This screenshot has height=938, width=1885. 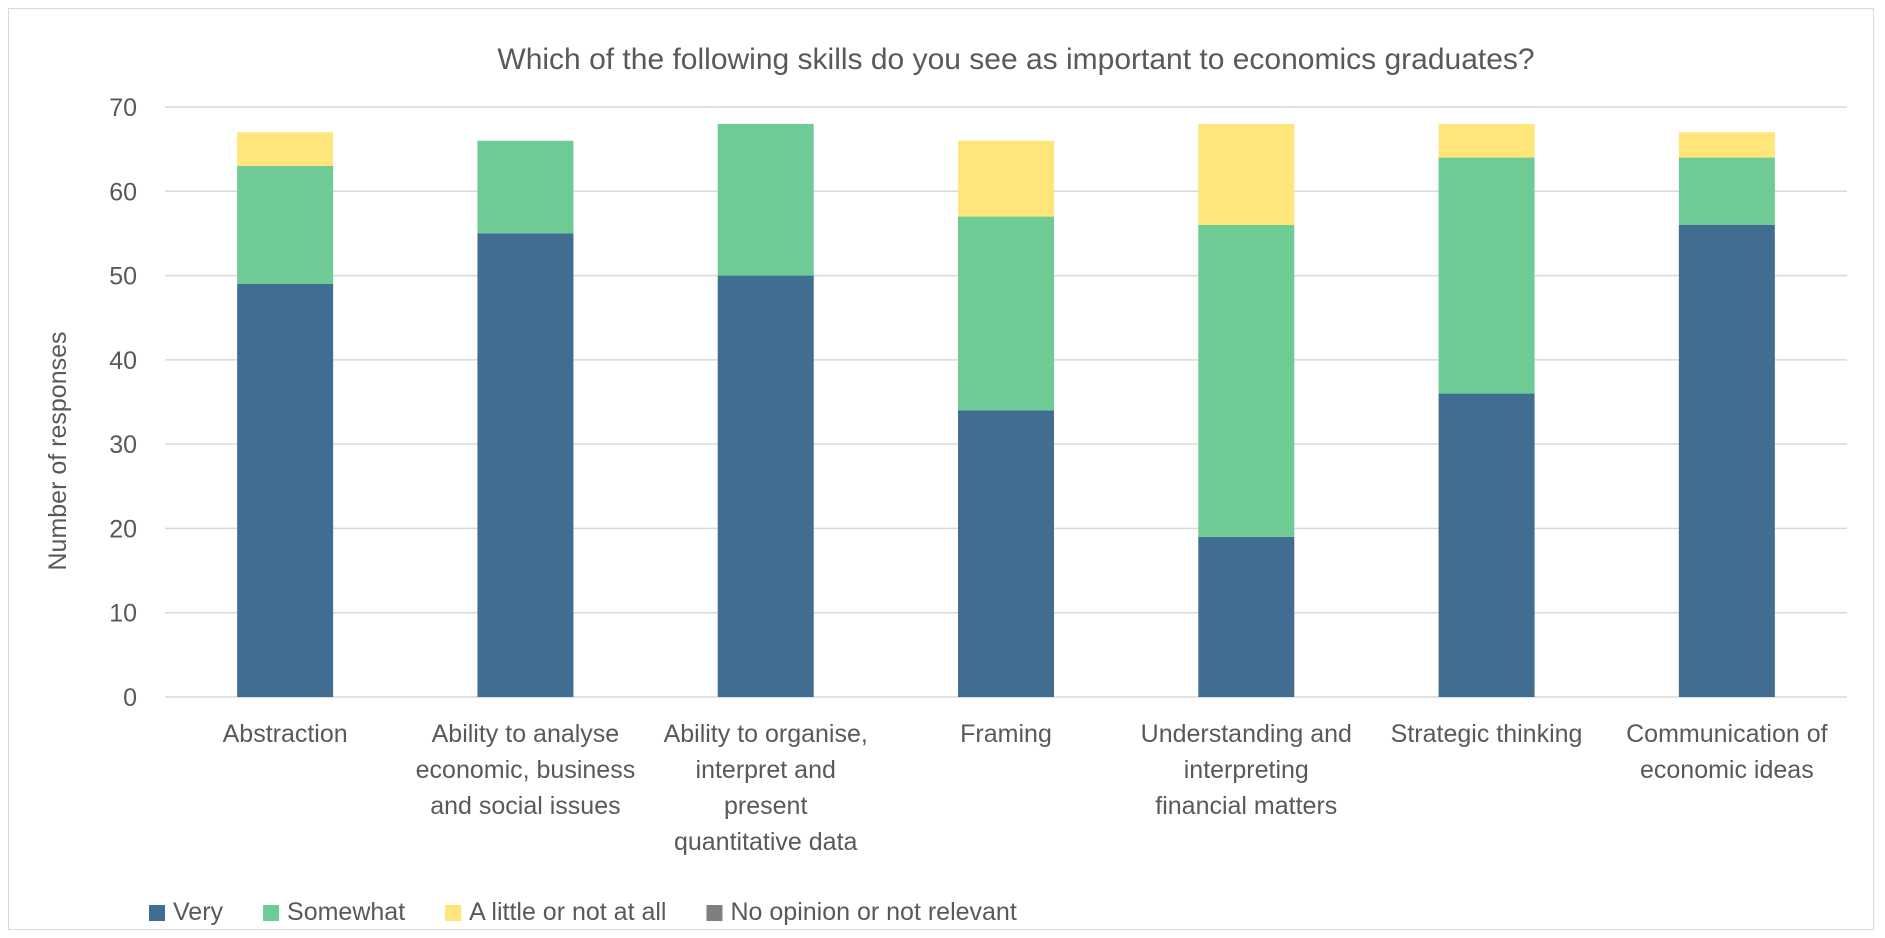 What do you see at coordinates (285, 734) in the screenshot?
I see `x-tick-label: Abstraction` at bounding box center [285, 734].